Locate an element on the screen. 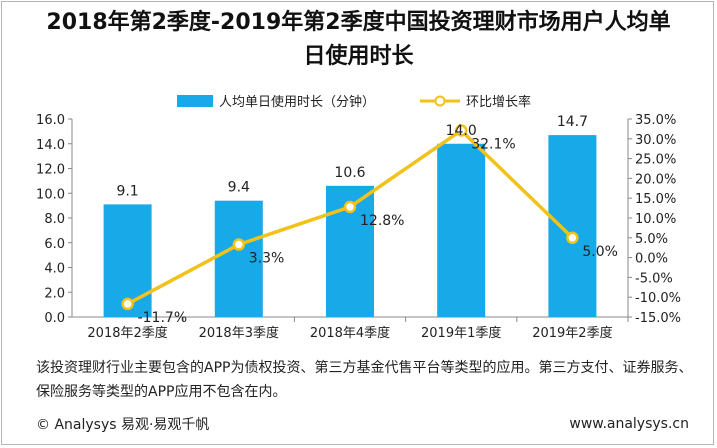 The height and width of the screenshot is (448, 717). left-tick-label: 2.0 is located at coordinates (54, 293).